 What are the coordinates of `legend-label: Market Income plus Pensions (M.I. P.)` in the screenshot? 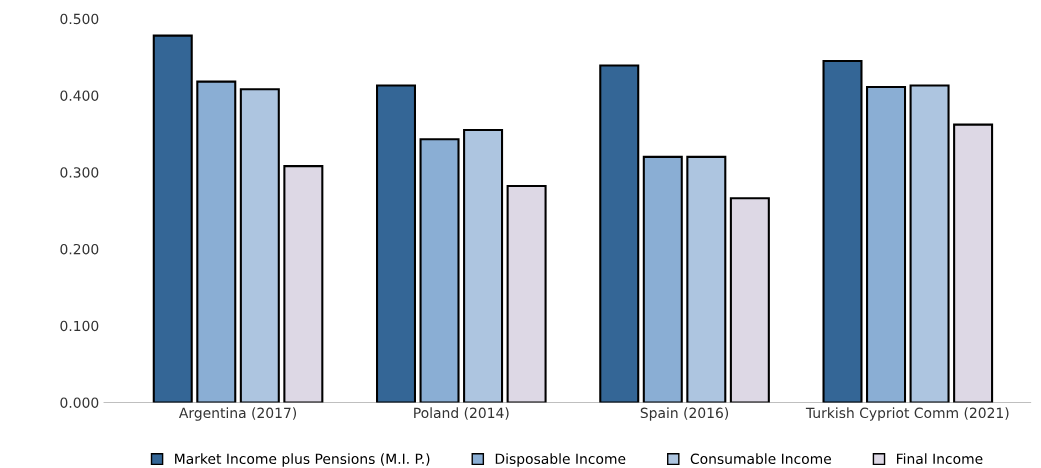 It's located at (302, 460).